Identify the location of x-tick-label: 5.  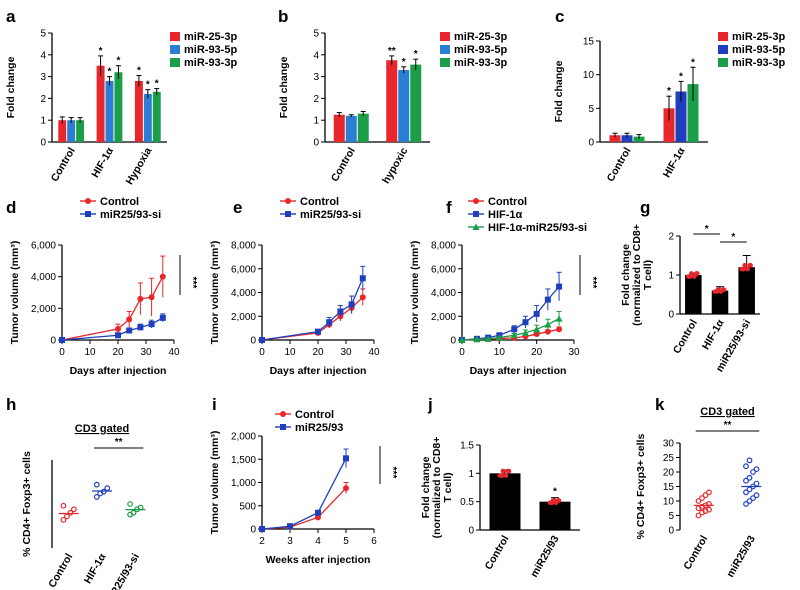
(346, 541).